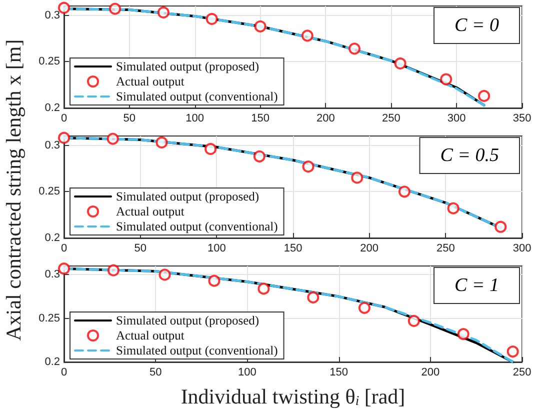  I want to click on annotation: C = 0.5, so click(470, 155).